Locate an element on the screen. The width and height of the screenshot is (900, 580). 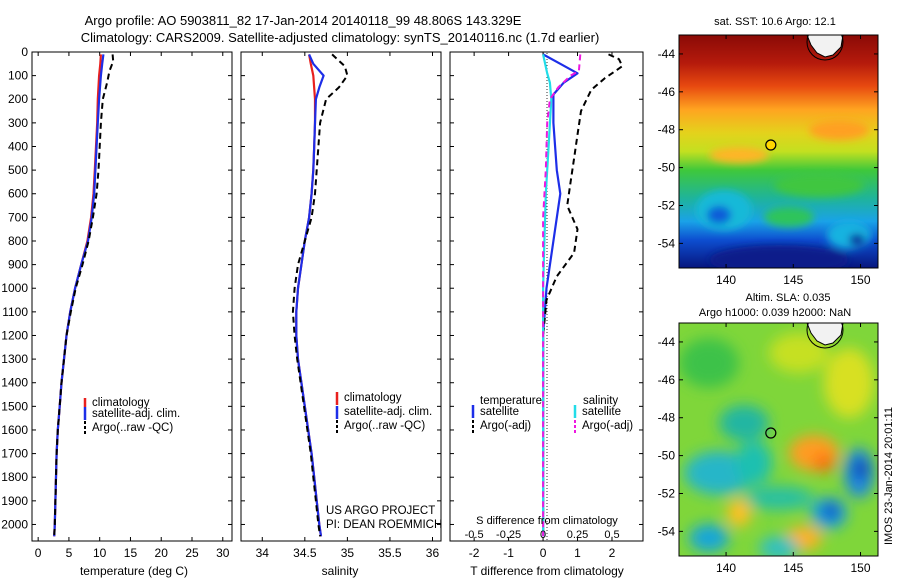
salinity-series is located at coordinates (320, 295).